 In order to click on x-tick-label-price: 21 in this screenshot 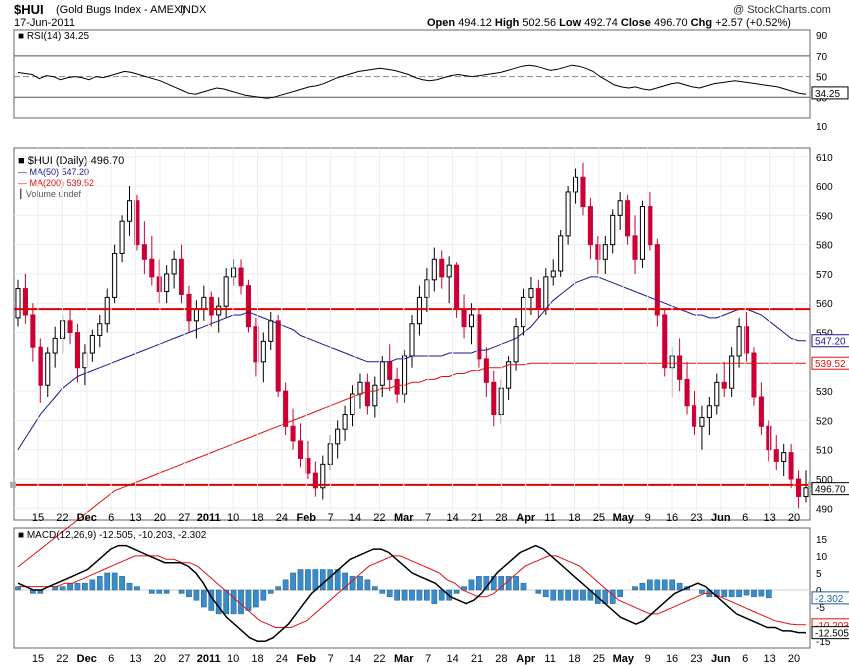, I will do `click(477, 518)`.